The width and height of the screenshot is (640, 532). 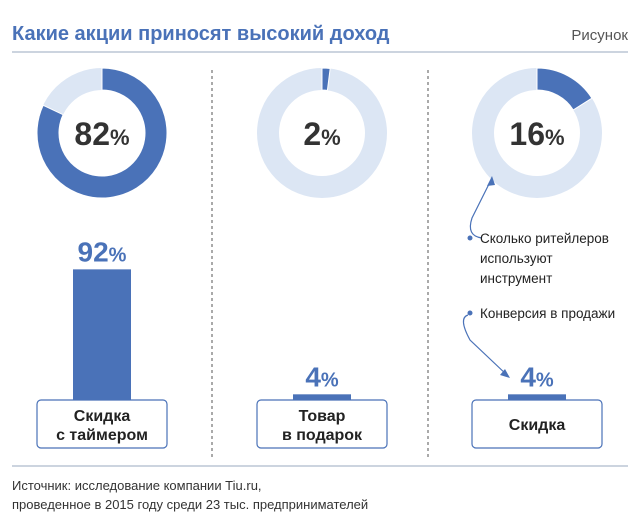 What do you see at coordinates (491, 181) in the screenshot?
I see `legend-arrowhead-retailers` at bounding box center [491, 181].